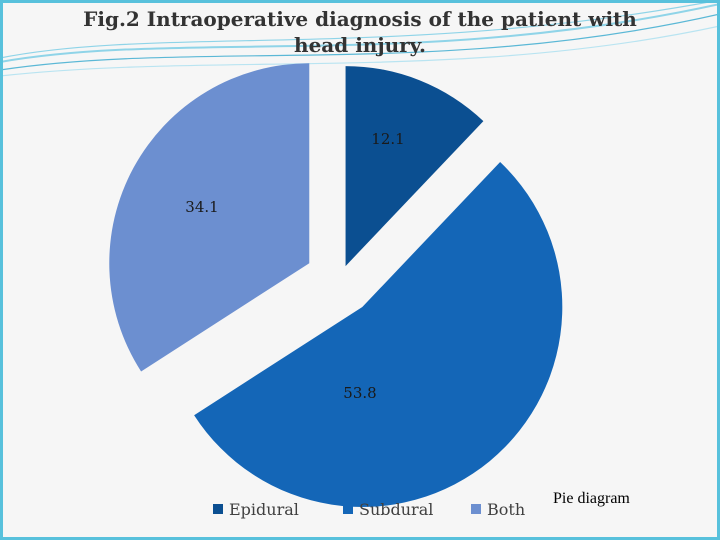 Image resolution: width=720 pixels, height=540 pixels. I want to click on legend-label-subdural: Subdural, so click(396, 509).